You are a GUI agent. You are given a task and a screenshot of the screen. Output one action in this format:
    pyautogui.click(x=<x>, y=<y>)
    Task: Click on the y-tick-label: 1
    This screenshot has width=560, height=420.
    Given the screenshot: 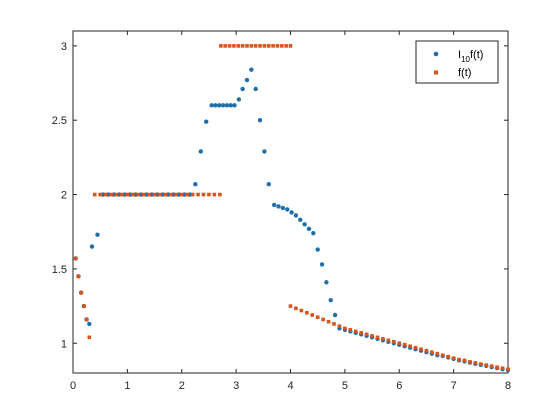 What is the action you would take?
    pyautogui.click(x=64, y=344)
    